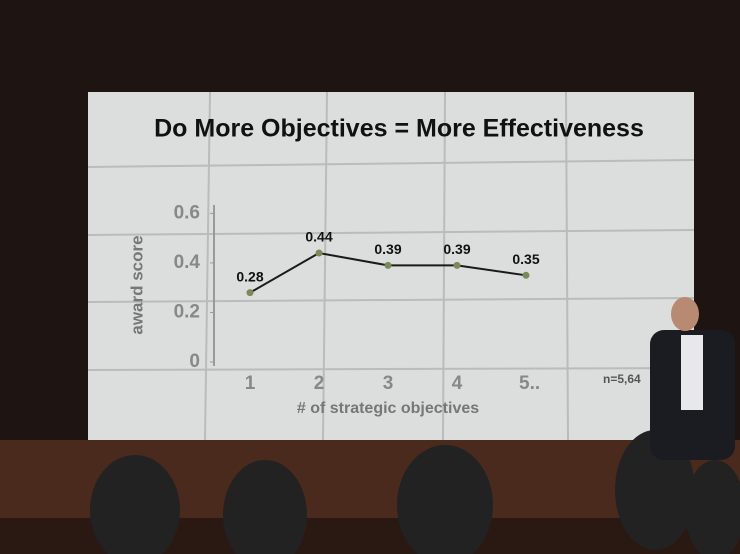 The width and height of the screenshot is (740, 554). What do you see at coordinates (692, 378) in the screenshot?
I see `presenter` at bounding box center [692, 378].